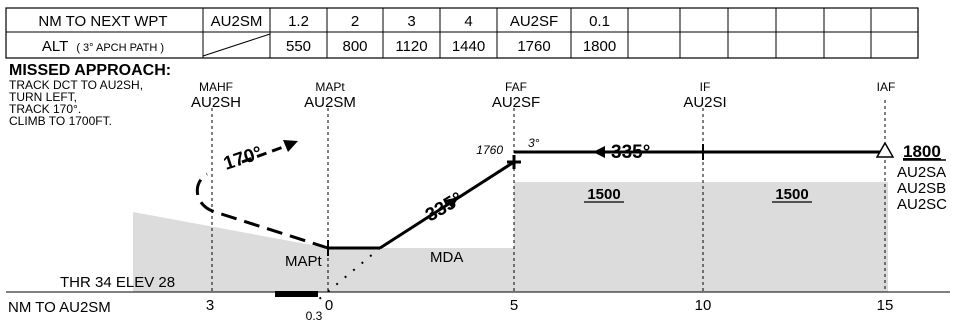  I want to click on missed-line-2: TURN LEFT,, so click(43, 97).